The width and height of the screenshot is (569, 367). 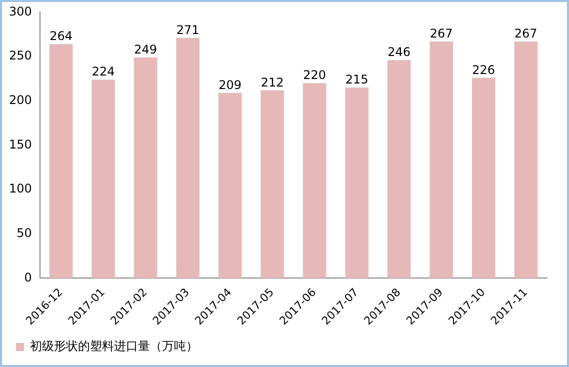 I want to click on y-tick-label: 50, so click(x=24, y=233).